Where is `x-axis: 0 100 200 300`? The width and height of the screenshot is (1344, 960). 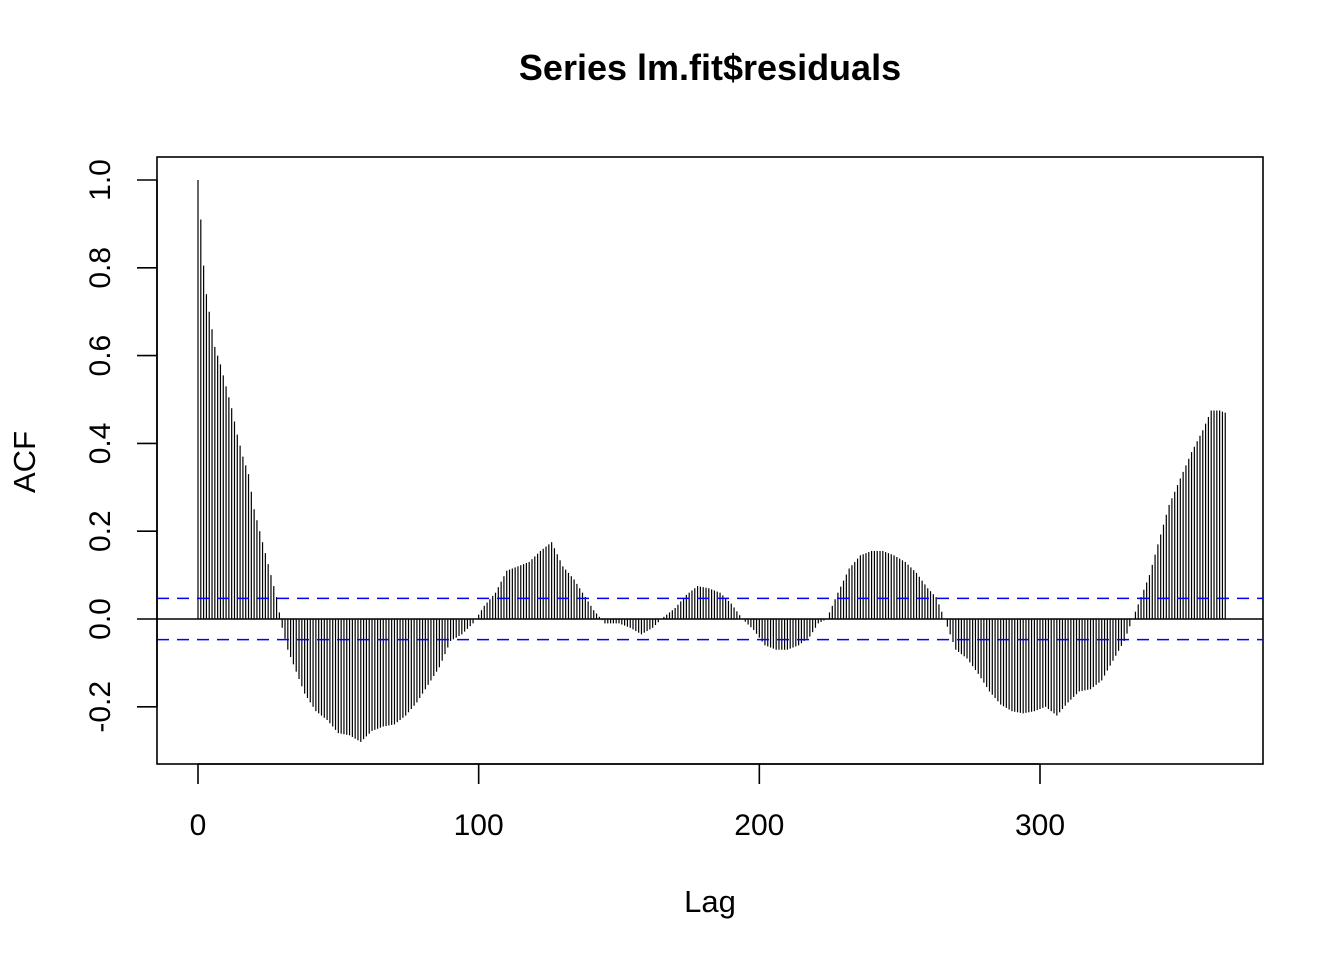
x-axis: 0 100 200 300 is located at coordinates (627, 802).